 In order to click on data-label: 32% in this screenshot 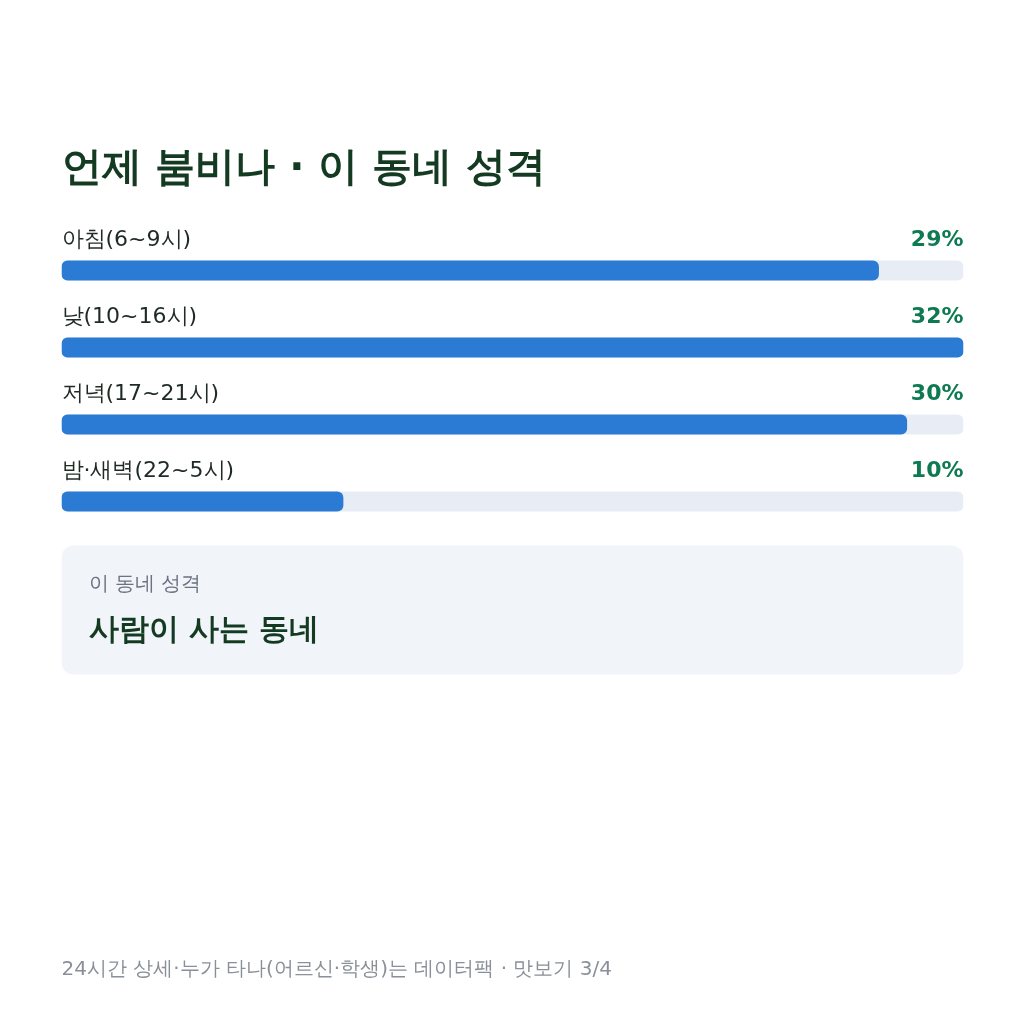, I will do `click(937, 315)`.